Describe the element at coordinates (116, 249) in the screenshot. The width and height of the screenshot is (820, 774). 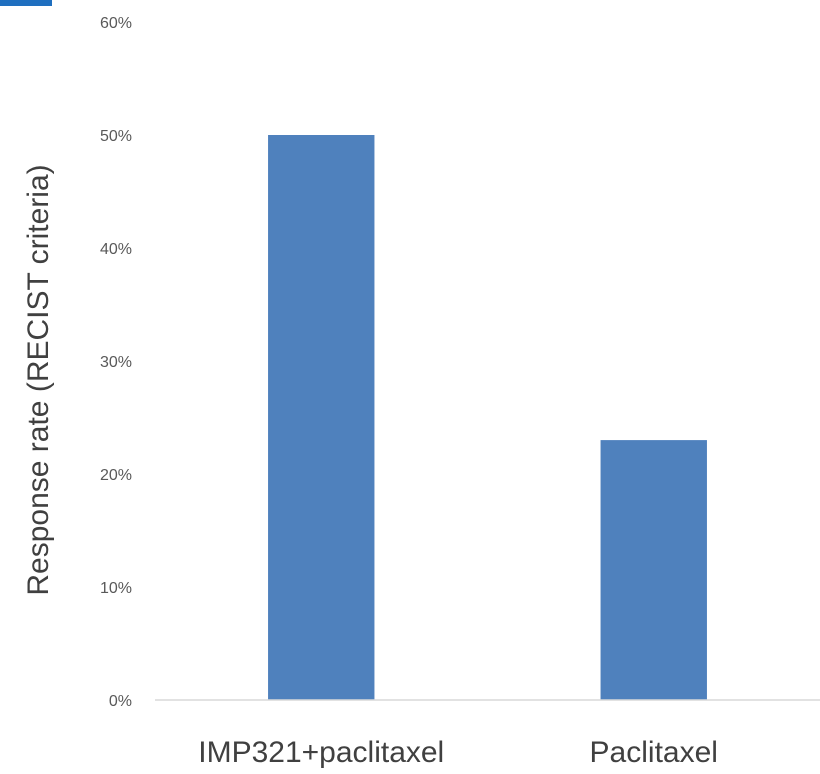
I see `y-tick-label: 40%` at that location.